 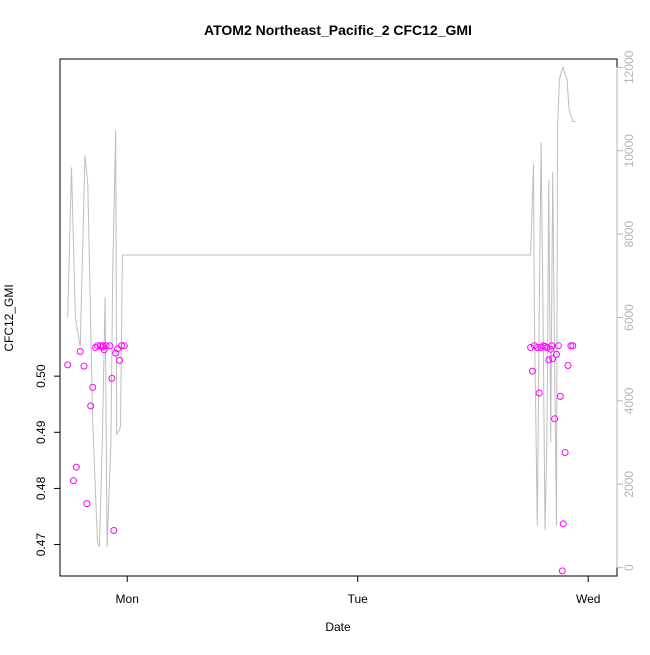 I want to click on x-tick-label: Tue, so click(x=358, y=599).